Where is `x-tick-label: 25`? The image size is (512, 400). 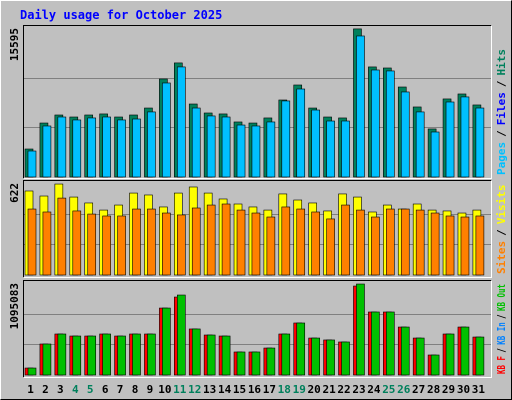
x-tick-label: 25 is located at coordinates (388, 389).